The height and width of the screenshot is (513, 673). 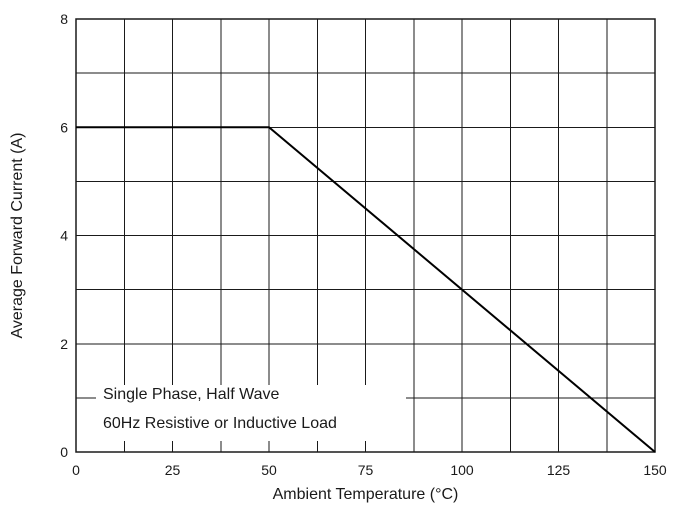 I want to click on x-tick-label: 150, so click(x=655, y=470).